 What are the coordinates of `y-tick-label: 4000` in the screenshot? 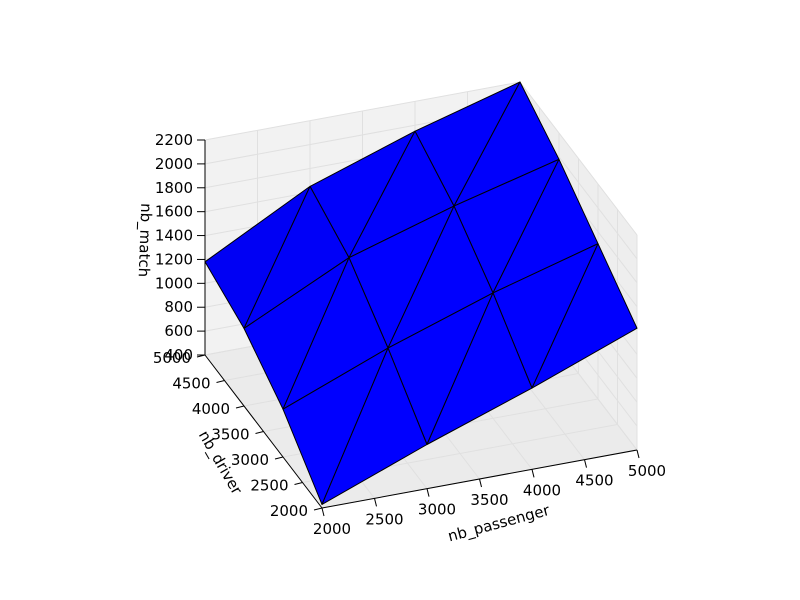 It's located at (211, 409).